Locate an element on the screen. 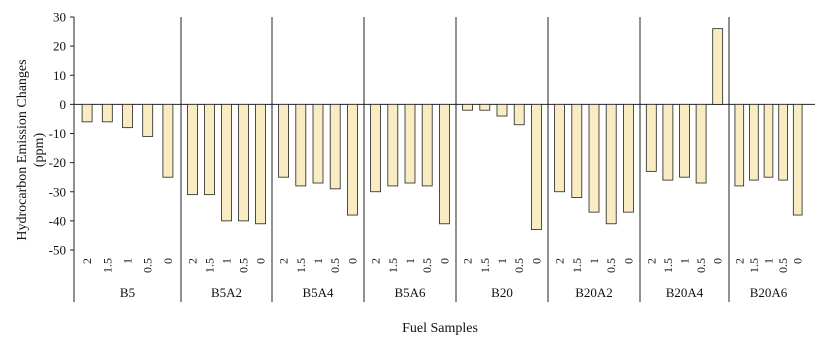  group-b20a2: 2 1.5 1 0.5 0 B20A2 is located at coordinates (594, 201).